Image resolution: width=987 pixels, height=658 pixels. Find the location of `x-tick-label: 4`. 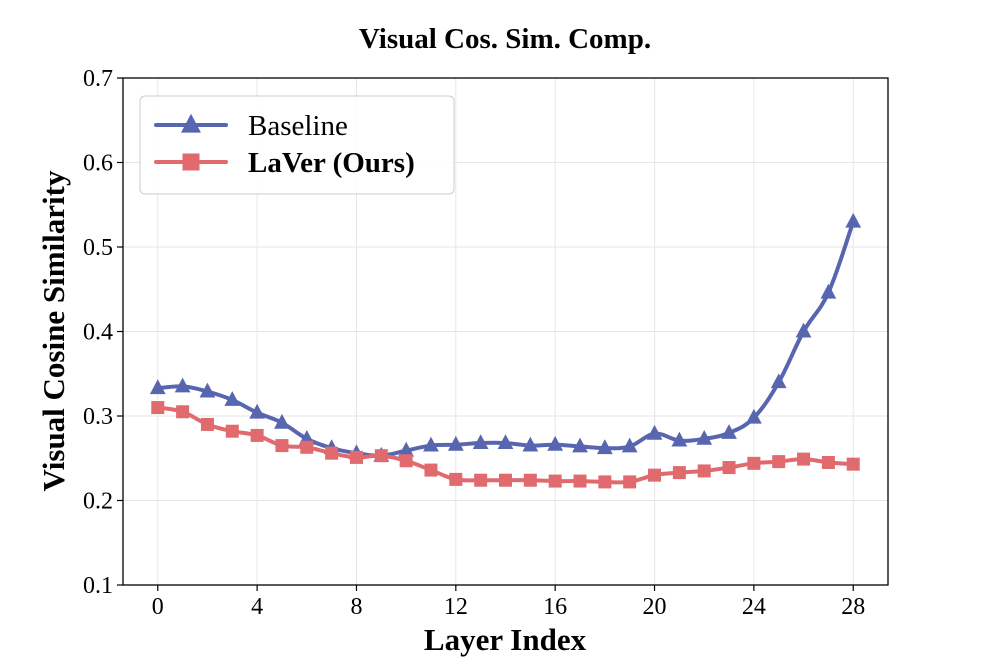

x-tick-label: 4 is located at coordinates (257, 607).